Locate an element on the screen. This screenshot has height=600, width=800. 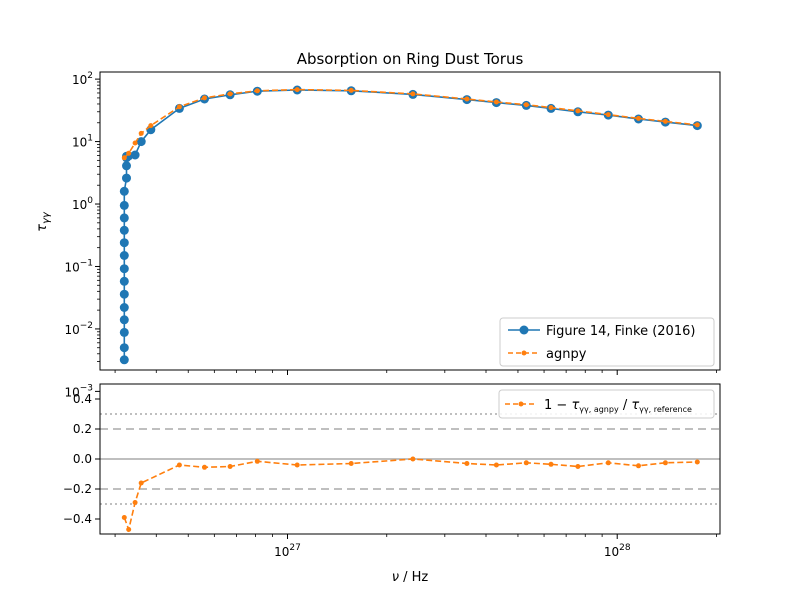
bottom-legend: 1 − τγγ, agnpy / τγγ, reference is located at coordinates (606, 404).